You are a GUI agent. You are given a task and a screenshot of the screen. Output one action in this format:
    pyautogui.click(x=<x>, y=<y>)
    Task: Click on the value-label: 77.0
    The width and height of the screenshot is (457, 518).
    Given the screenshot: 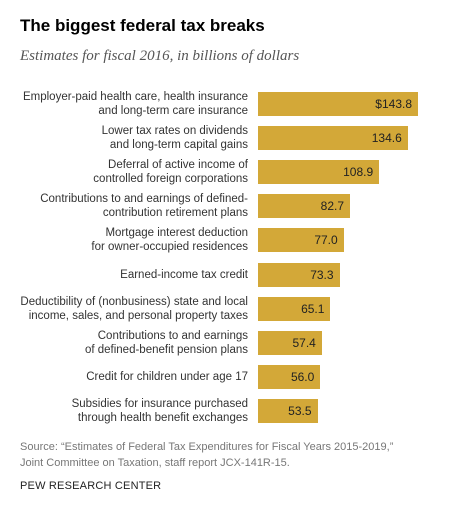 What is the action you would take?
    pyautogui.click(x=326, y=240)
    